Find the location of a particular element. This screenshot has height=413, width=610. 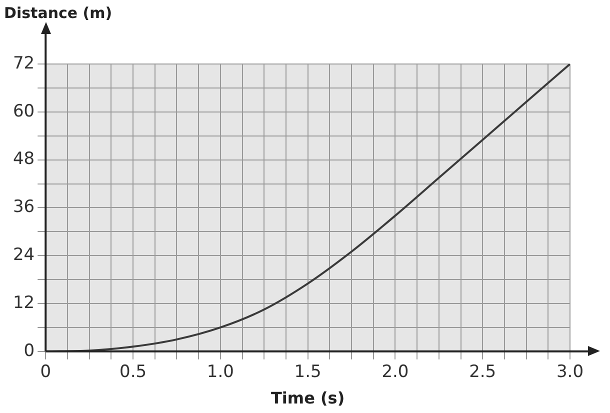

x-tick-label: 2.0 is located at coordinates (395, 372).